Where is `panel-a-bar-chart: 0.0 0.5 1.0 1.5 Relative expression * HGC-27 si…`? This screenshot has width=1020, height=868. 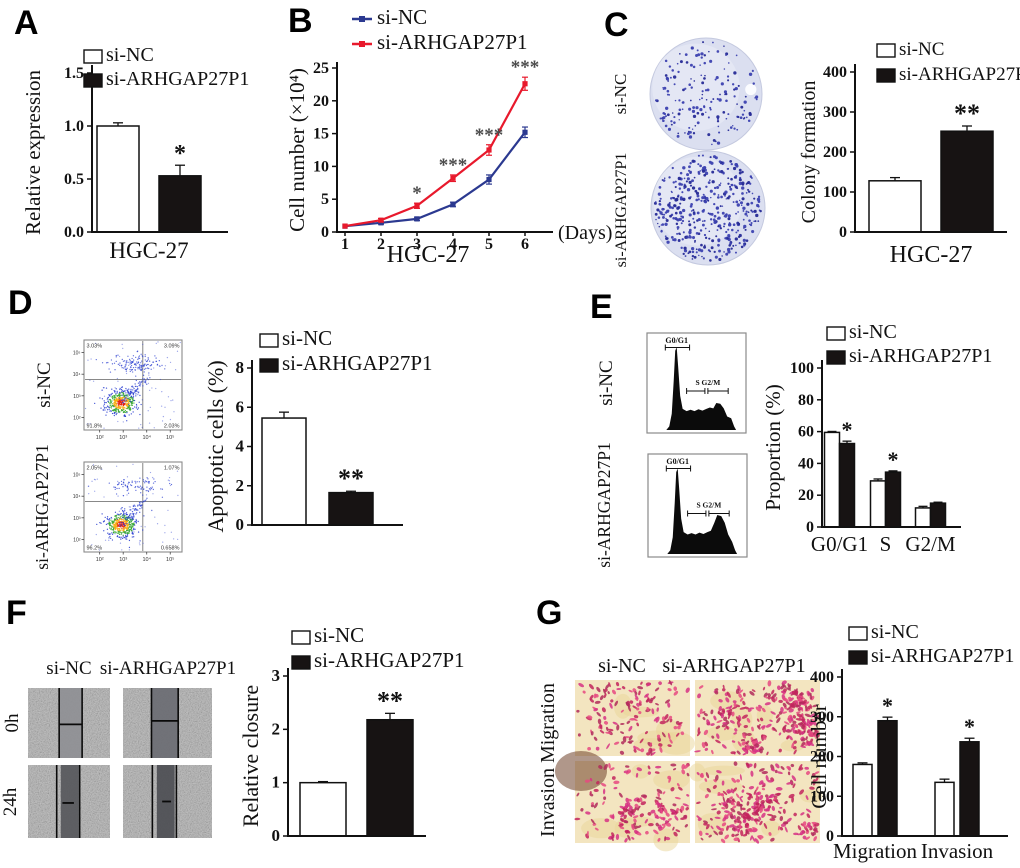
panel-a-bar-chart: 0.0 0.5 1.0 1.5 Relative expression * HGC-27 si… is located at coordinates (135, 153).